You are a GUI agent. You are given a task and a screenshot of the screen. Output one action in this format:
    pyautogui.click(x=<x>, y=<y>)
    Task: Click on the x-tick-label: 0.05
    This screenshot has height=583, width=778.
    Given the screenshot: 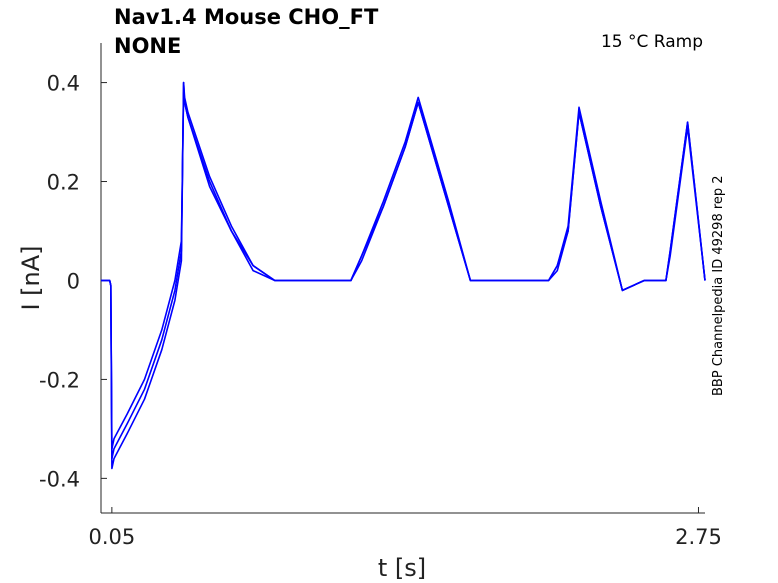 What is the action you would take?
    pyautogui.click(x=111, y=537)
    